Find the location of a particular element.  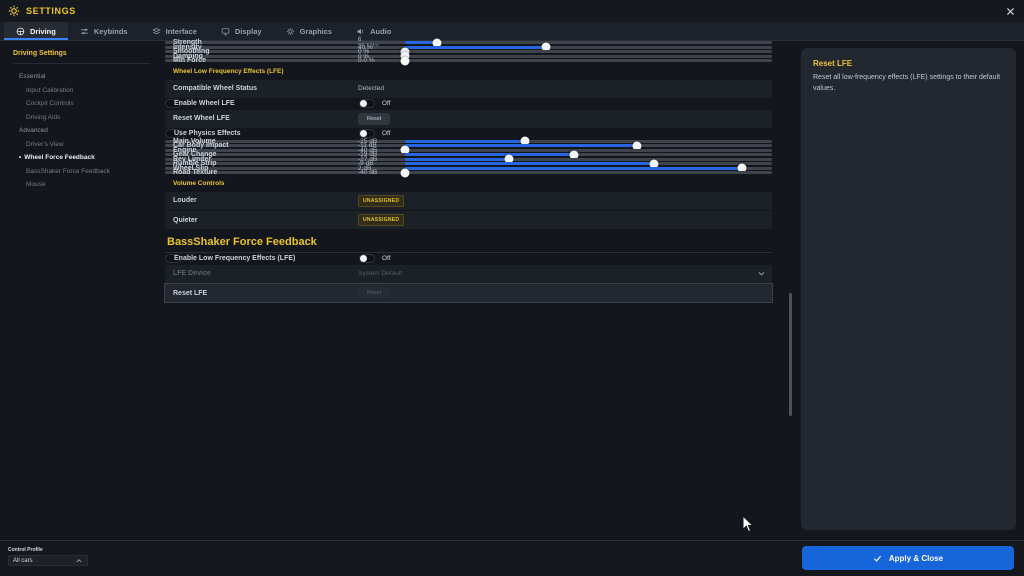

sidebar-item-label: Advanced is located at coordinates (33, 130).